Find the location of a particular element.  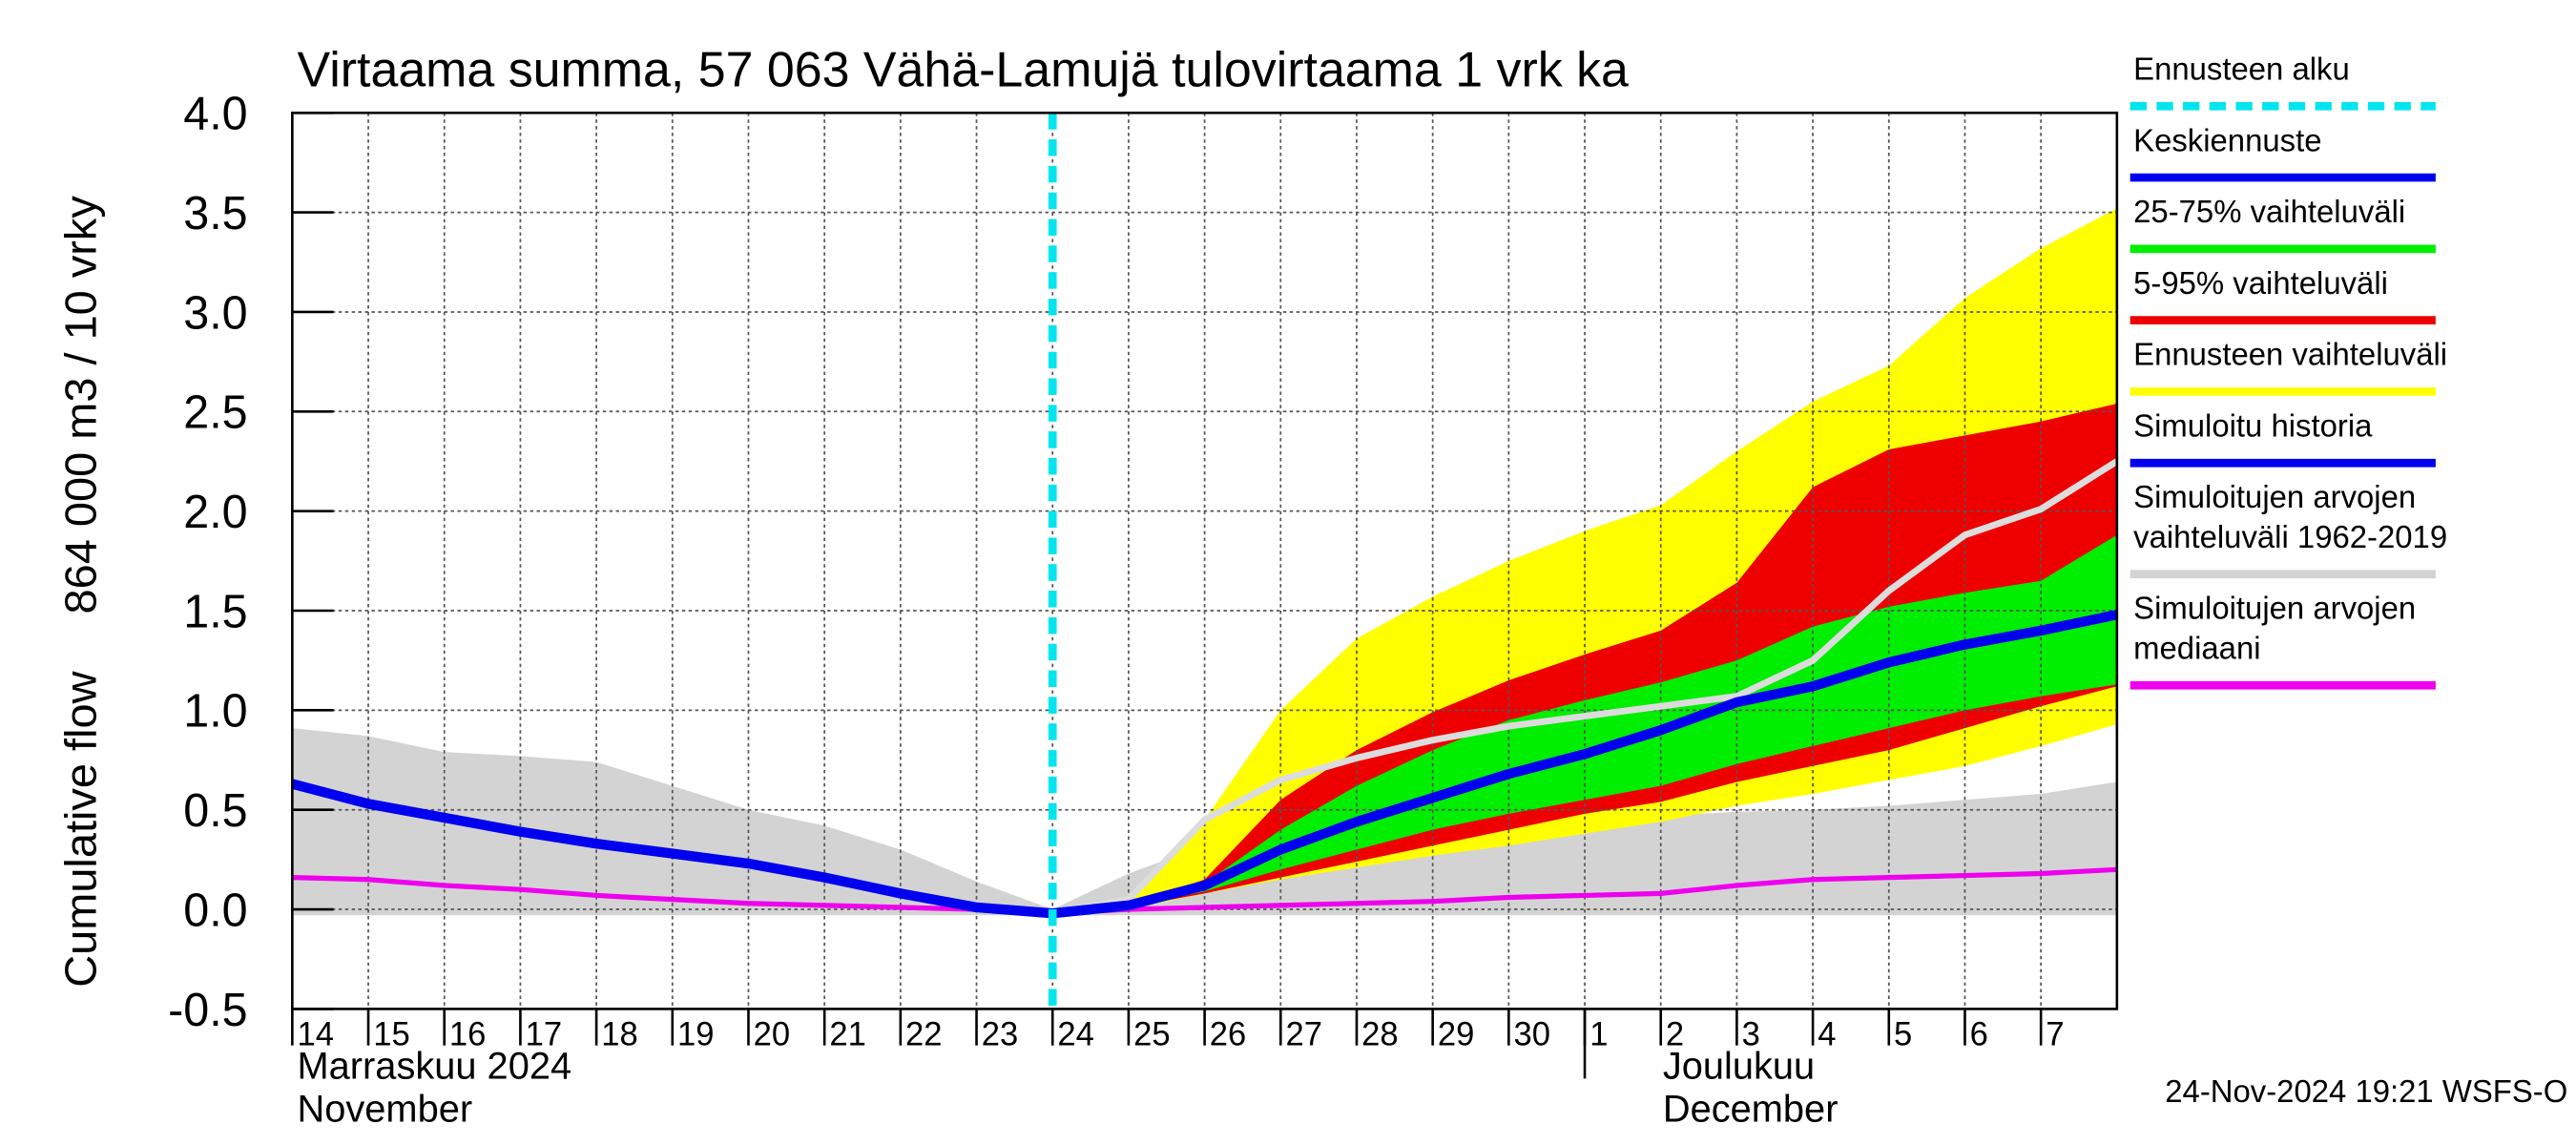

y-tick-label: 2.5 is located at coordinates (215, 413).